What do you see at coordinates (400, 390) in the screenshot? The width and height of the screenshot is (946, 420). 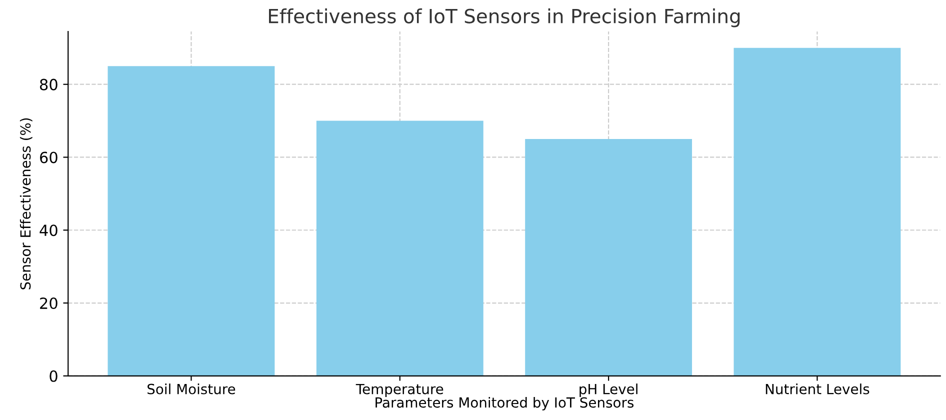 I see `x-tick-label: Temperature` at bounding box center [400, 390].